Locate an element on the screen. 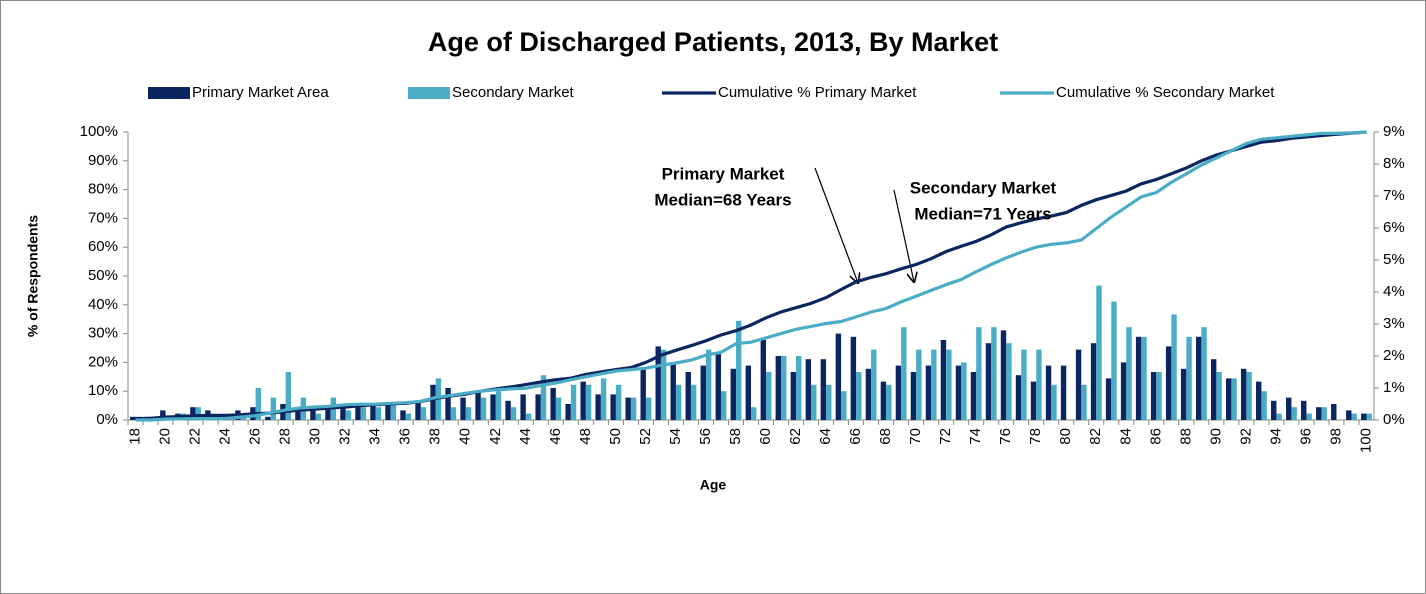 The height and width of the screenshot is (594, 1426). x-tick-label: 22 is located at coordinates (195, 436).